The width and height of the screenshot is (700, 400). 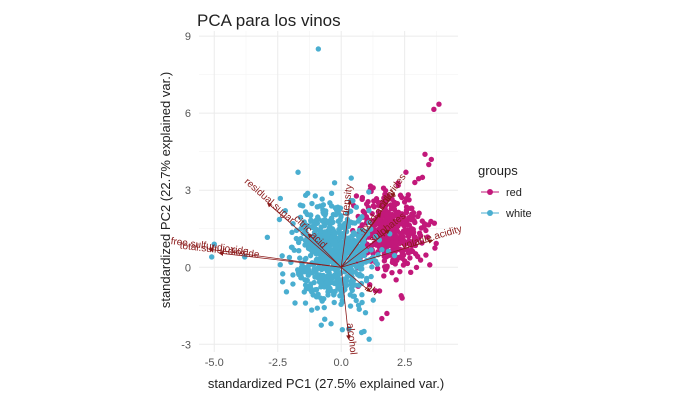 What do you see at coordinates (505, 191) in the screenshot?
I see `legend: groups red white` at bounding box center [505, 191].